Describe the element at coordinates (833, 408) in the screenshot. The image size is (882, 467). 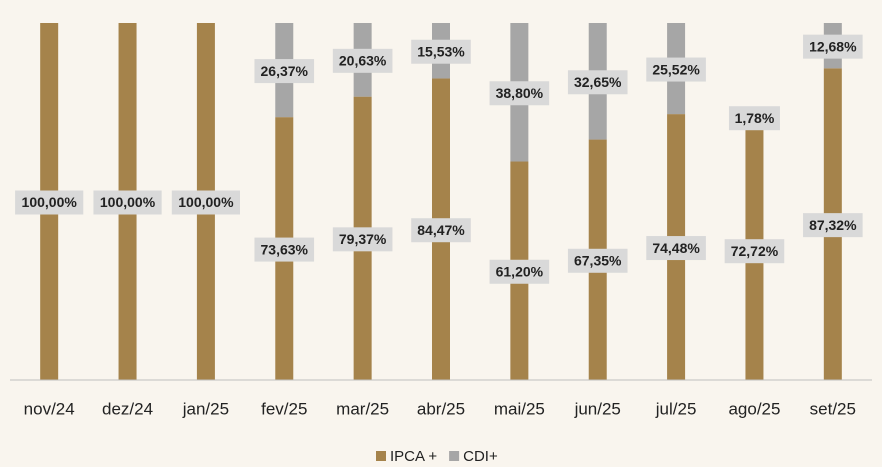
I see `x-tick-label: set/25` at that location.